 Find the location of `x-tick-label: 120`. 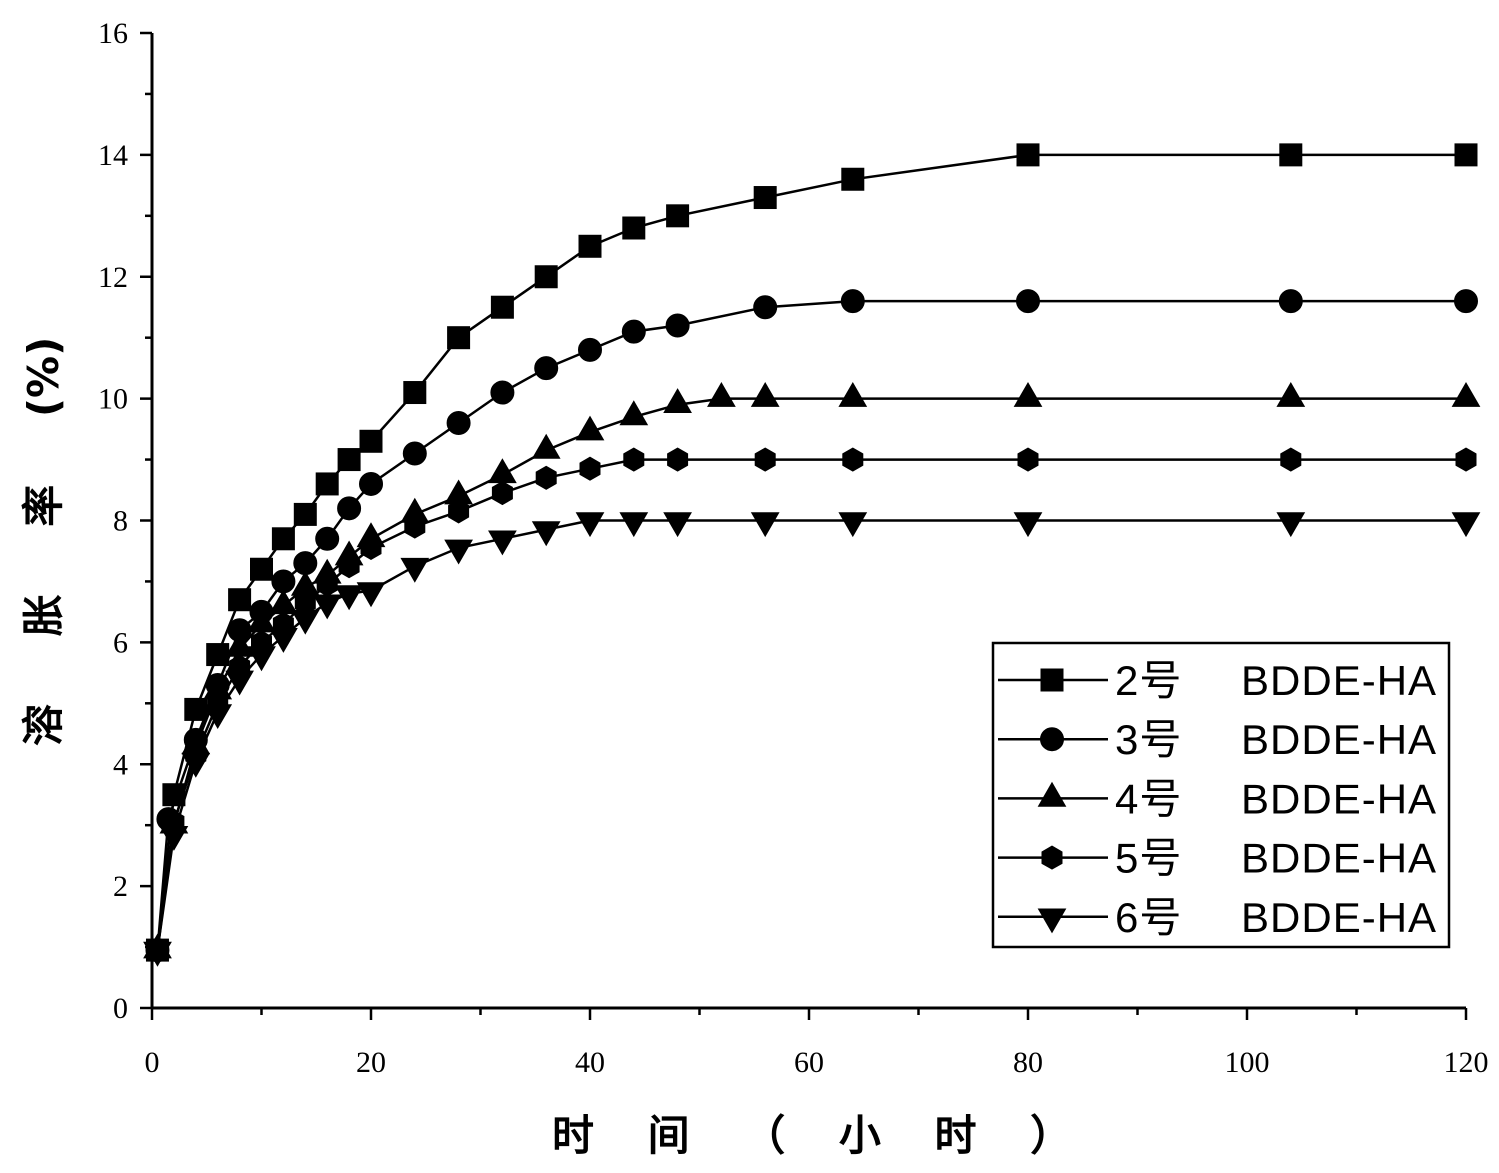

x-tick-label: 120 is located at coordinates (1466, 1062).